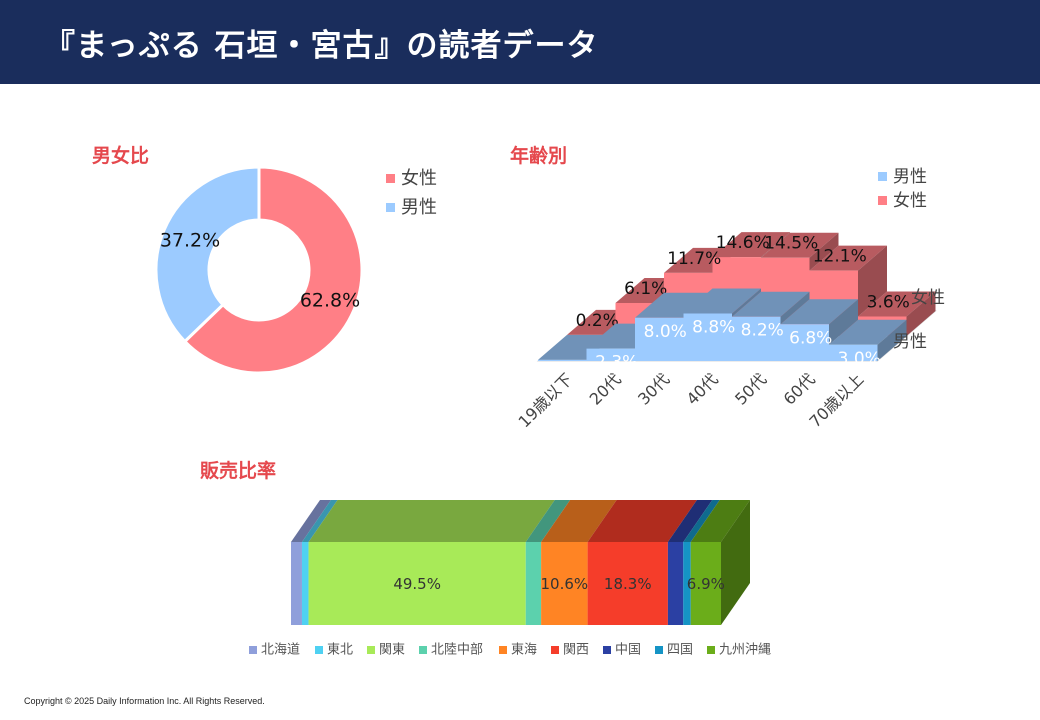  Describe the element at coordinates (810, 338) in the screenshot. I see `data-label-male: 6.8%` at that location.